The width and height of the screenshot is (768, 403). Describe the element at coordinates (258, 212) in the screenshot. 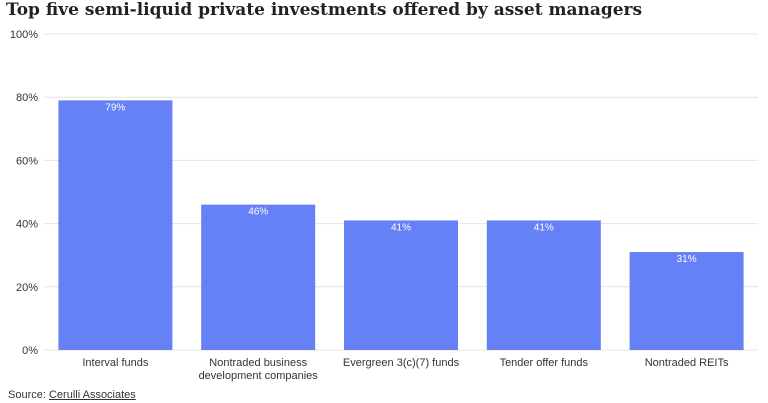

I see `bar-value-label: 46%` at that location.